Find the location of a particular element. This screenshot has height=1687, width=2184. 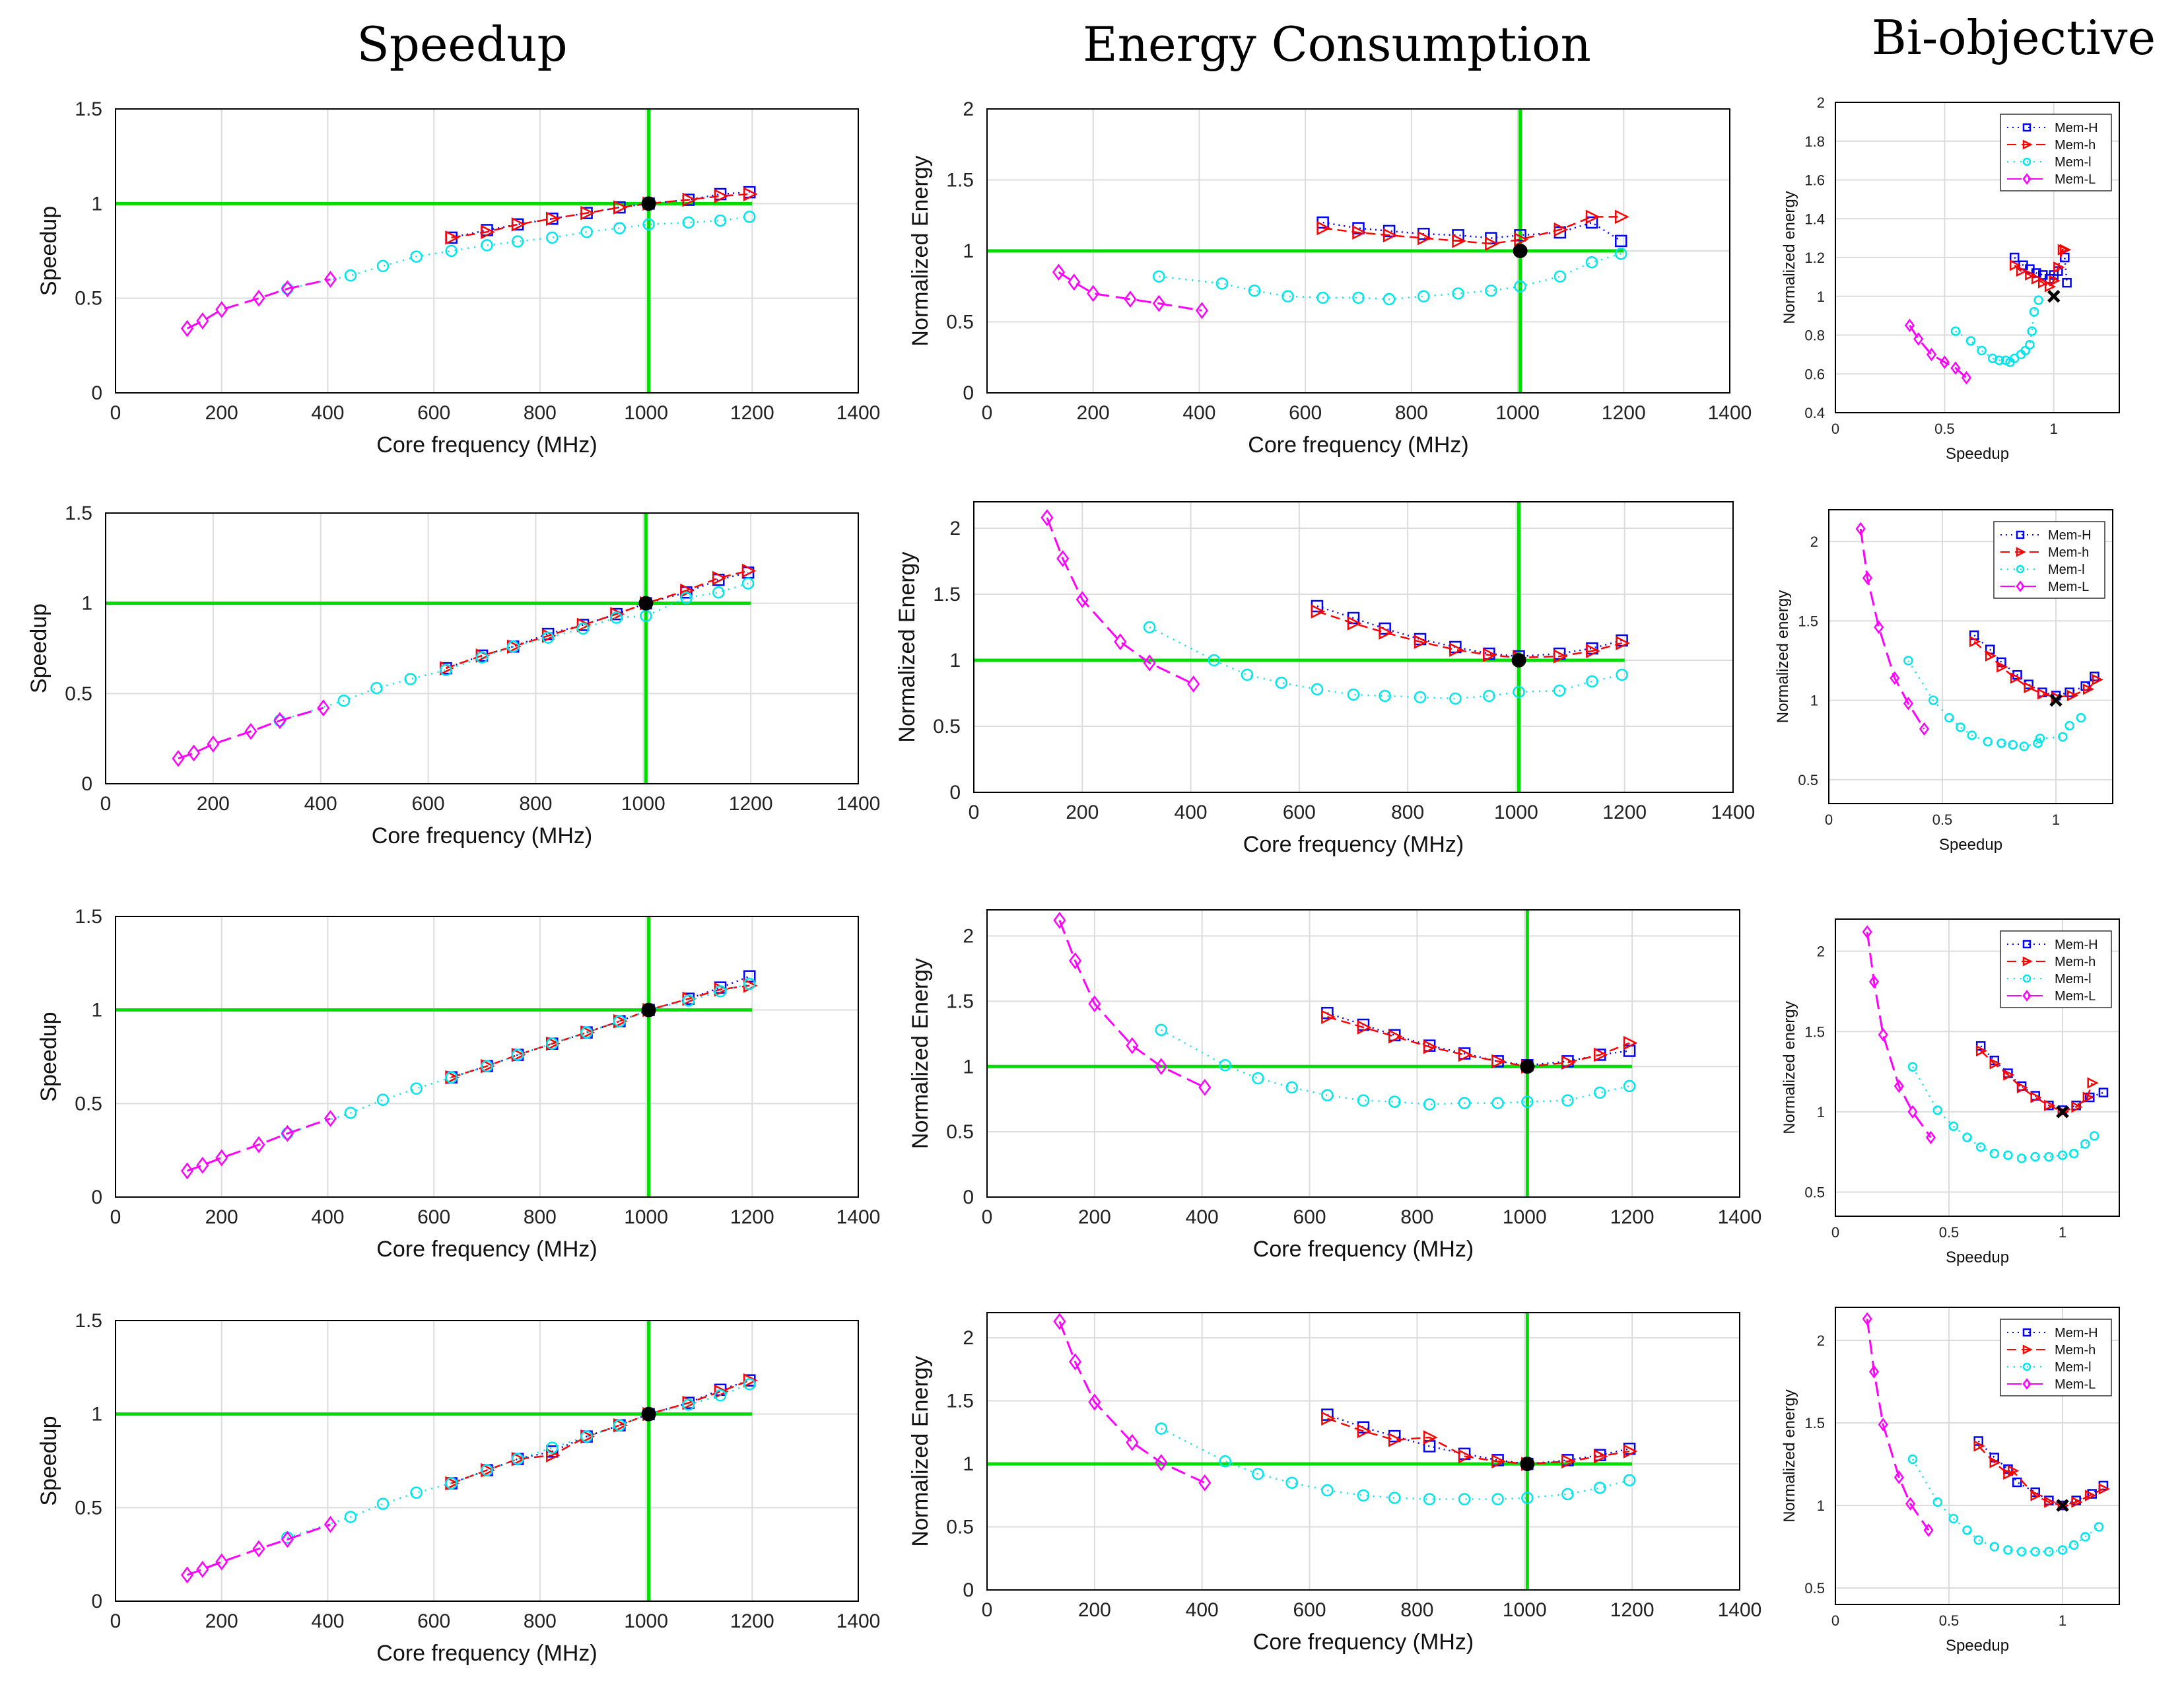

legend-label: Mem-L is located at coordinates (2068, 587).